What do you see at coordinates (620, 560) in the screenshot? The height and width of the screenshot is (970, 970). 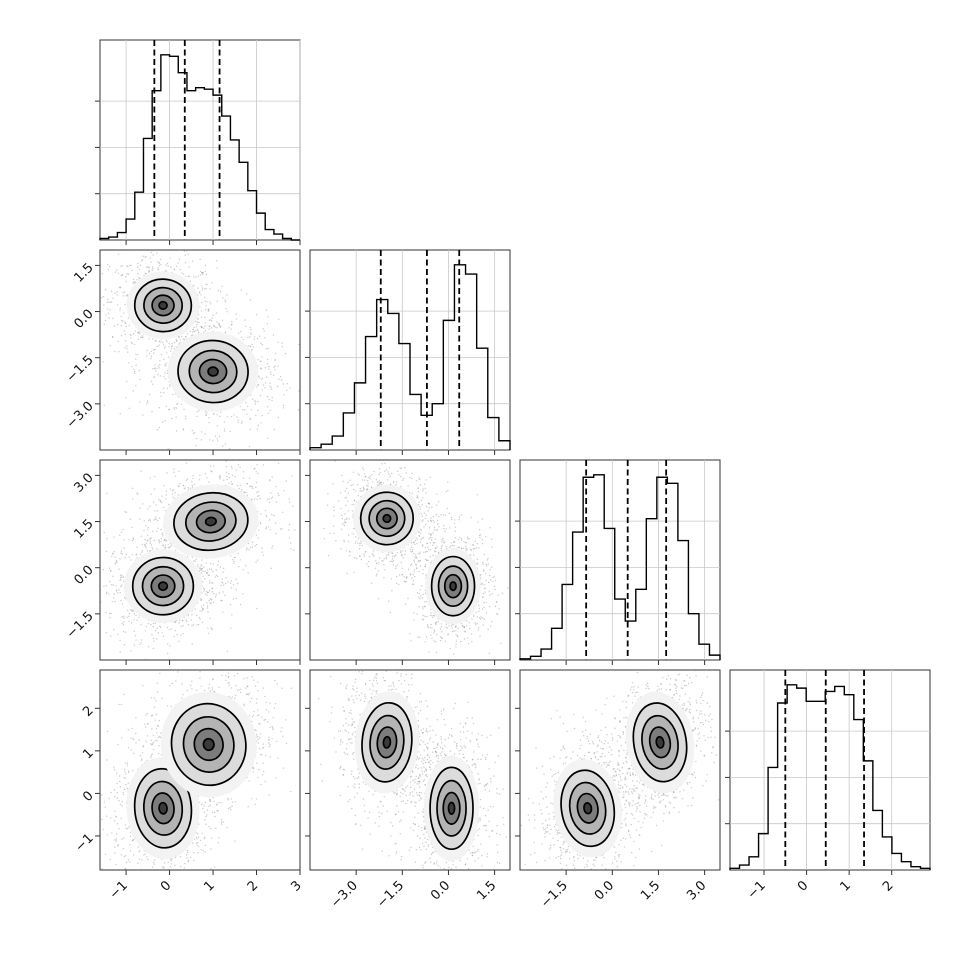 I see `panel-frame` at bounding box center [620, 560].